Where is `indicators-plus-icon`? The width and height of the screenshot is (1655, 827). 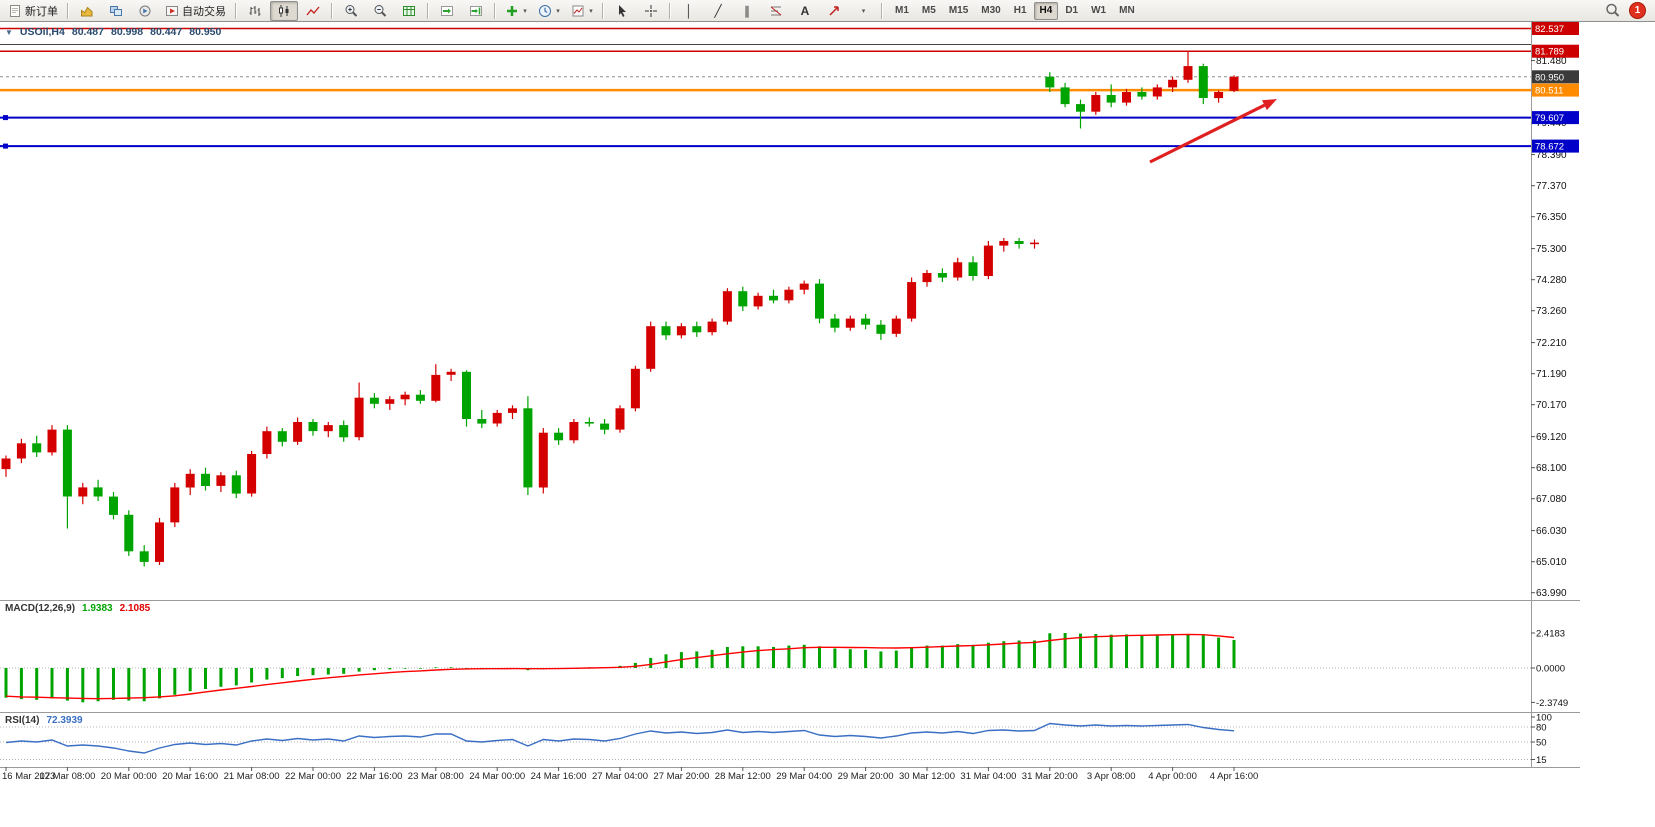
indicators-plus-icon is located at coordinates (512, 11).